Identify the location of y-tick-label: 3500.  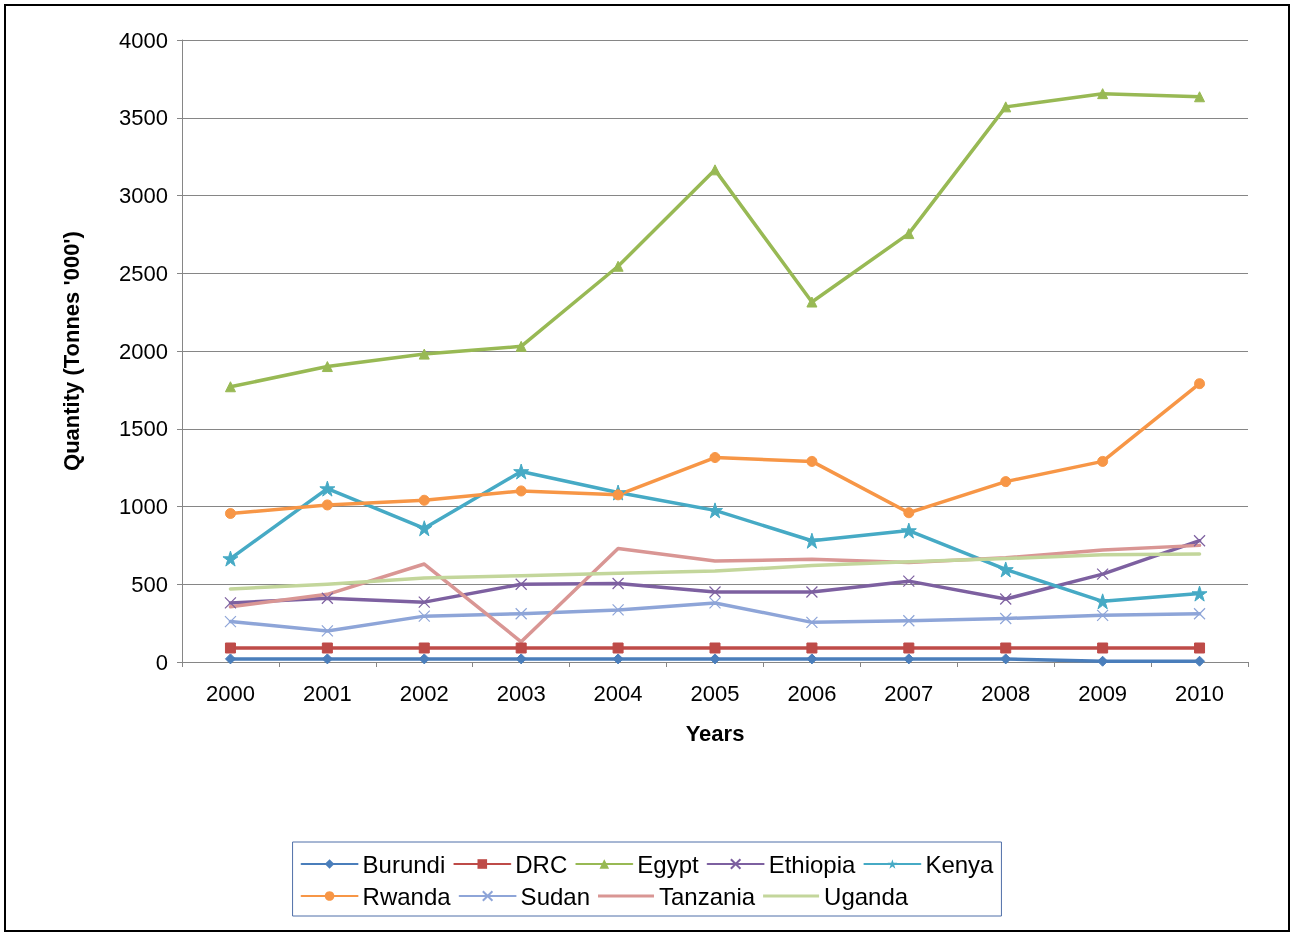
(143, 118).